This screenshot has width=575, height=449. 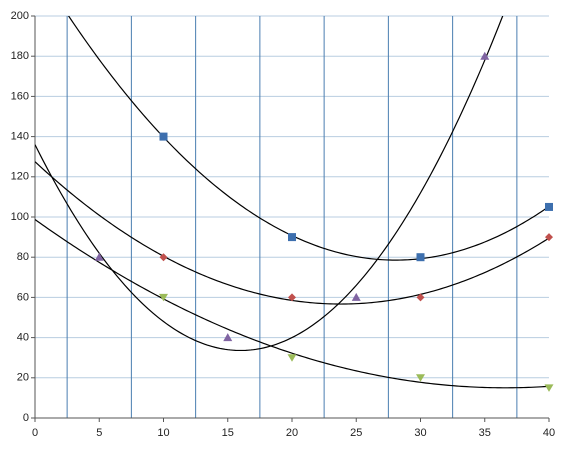 I want to click on y-tick-label: 120, so click(x=20, y=177).